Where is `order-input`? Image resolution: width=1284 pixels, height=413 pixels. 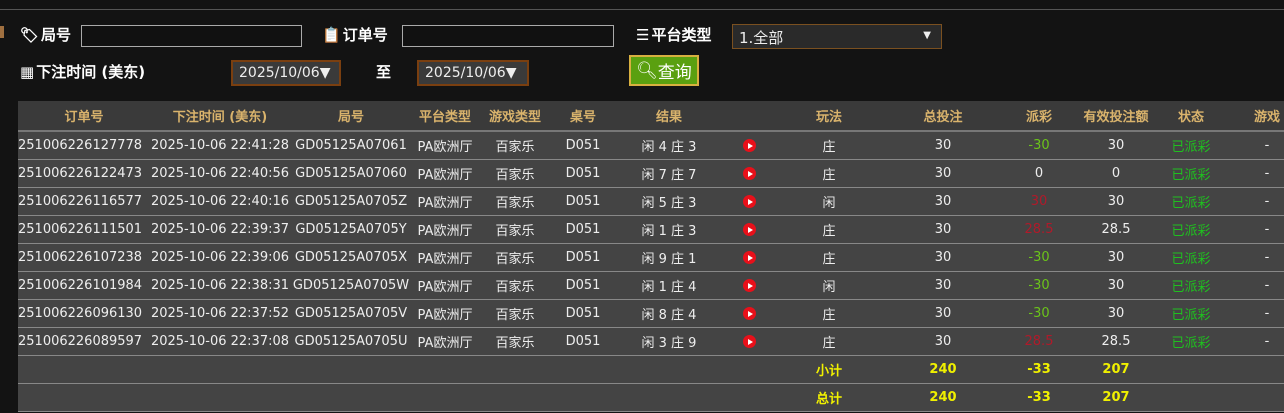 order-input is located at coordinates (508, 36).